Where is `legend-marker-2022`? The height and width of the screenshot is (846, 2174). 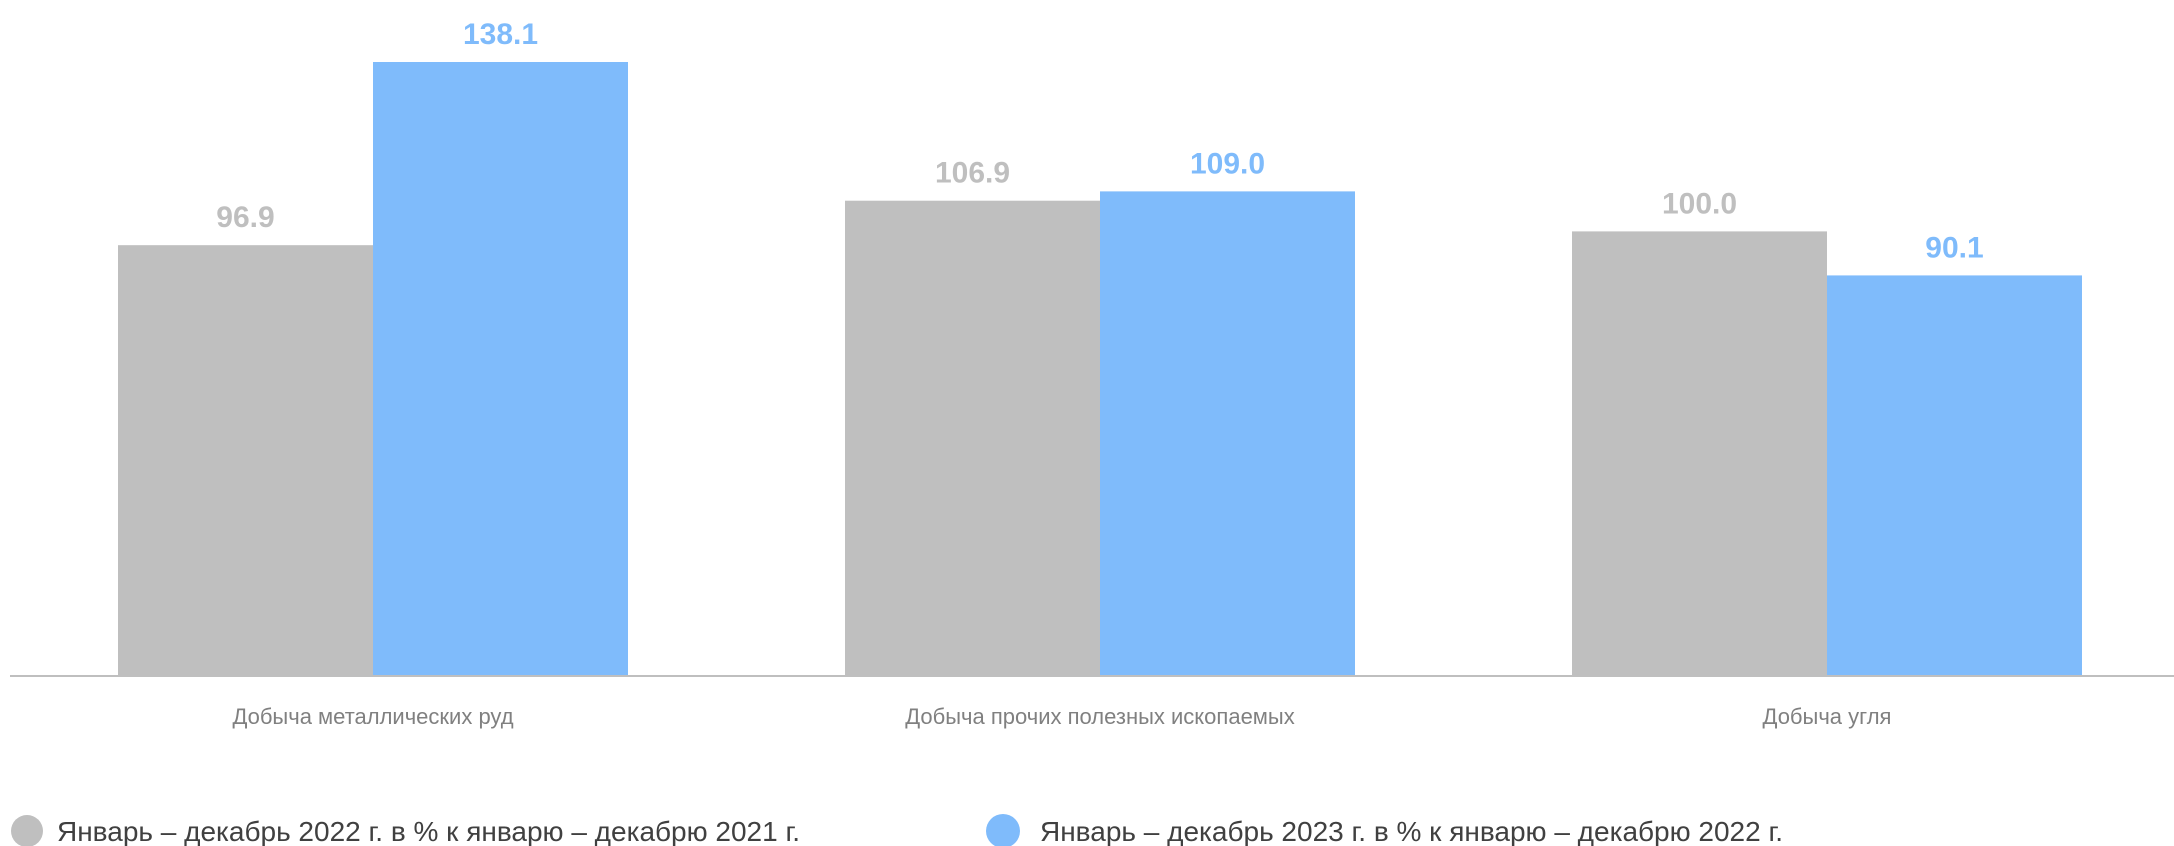
legend-marker-2022 is located at coordinates (27, 830).